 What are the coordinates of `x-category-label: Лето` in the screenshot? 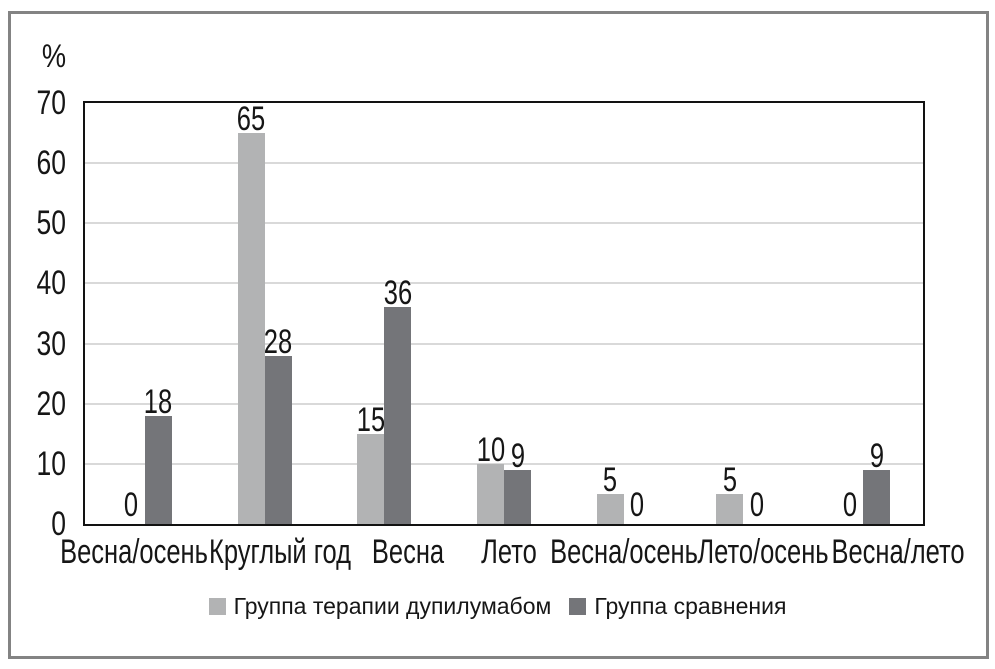 It's located at (509, 552).